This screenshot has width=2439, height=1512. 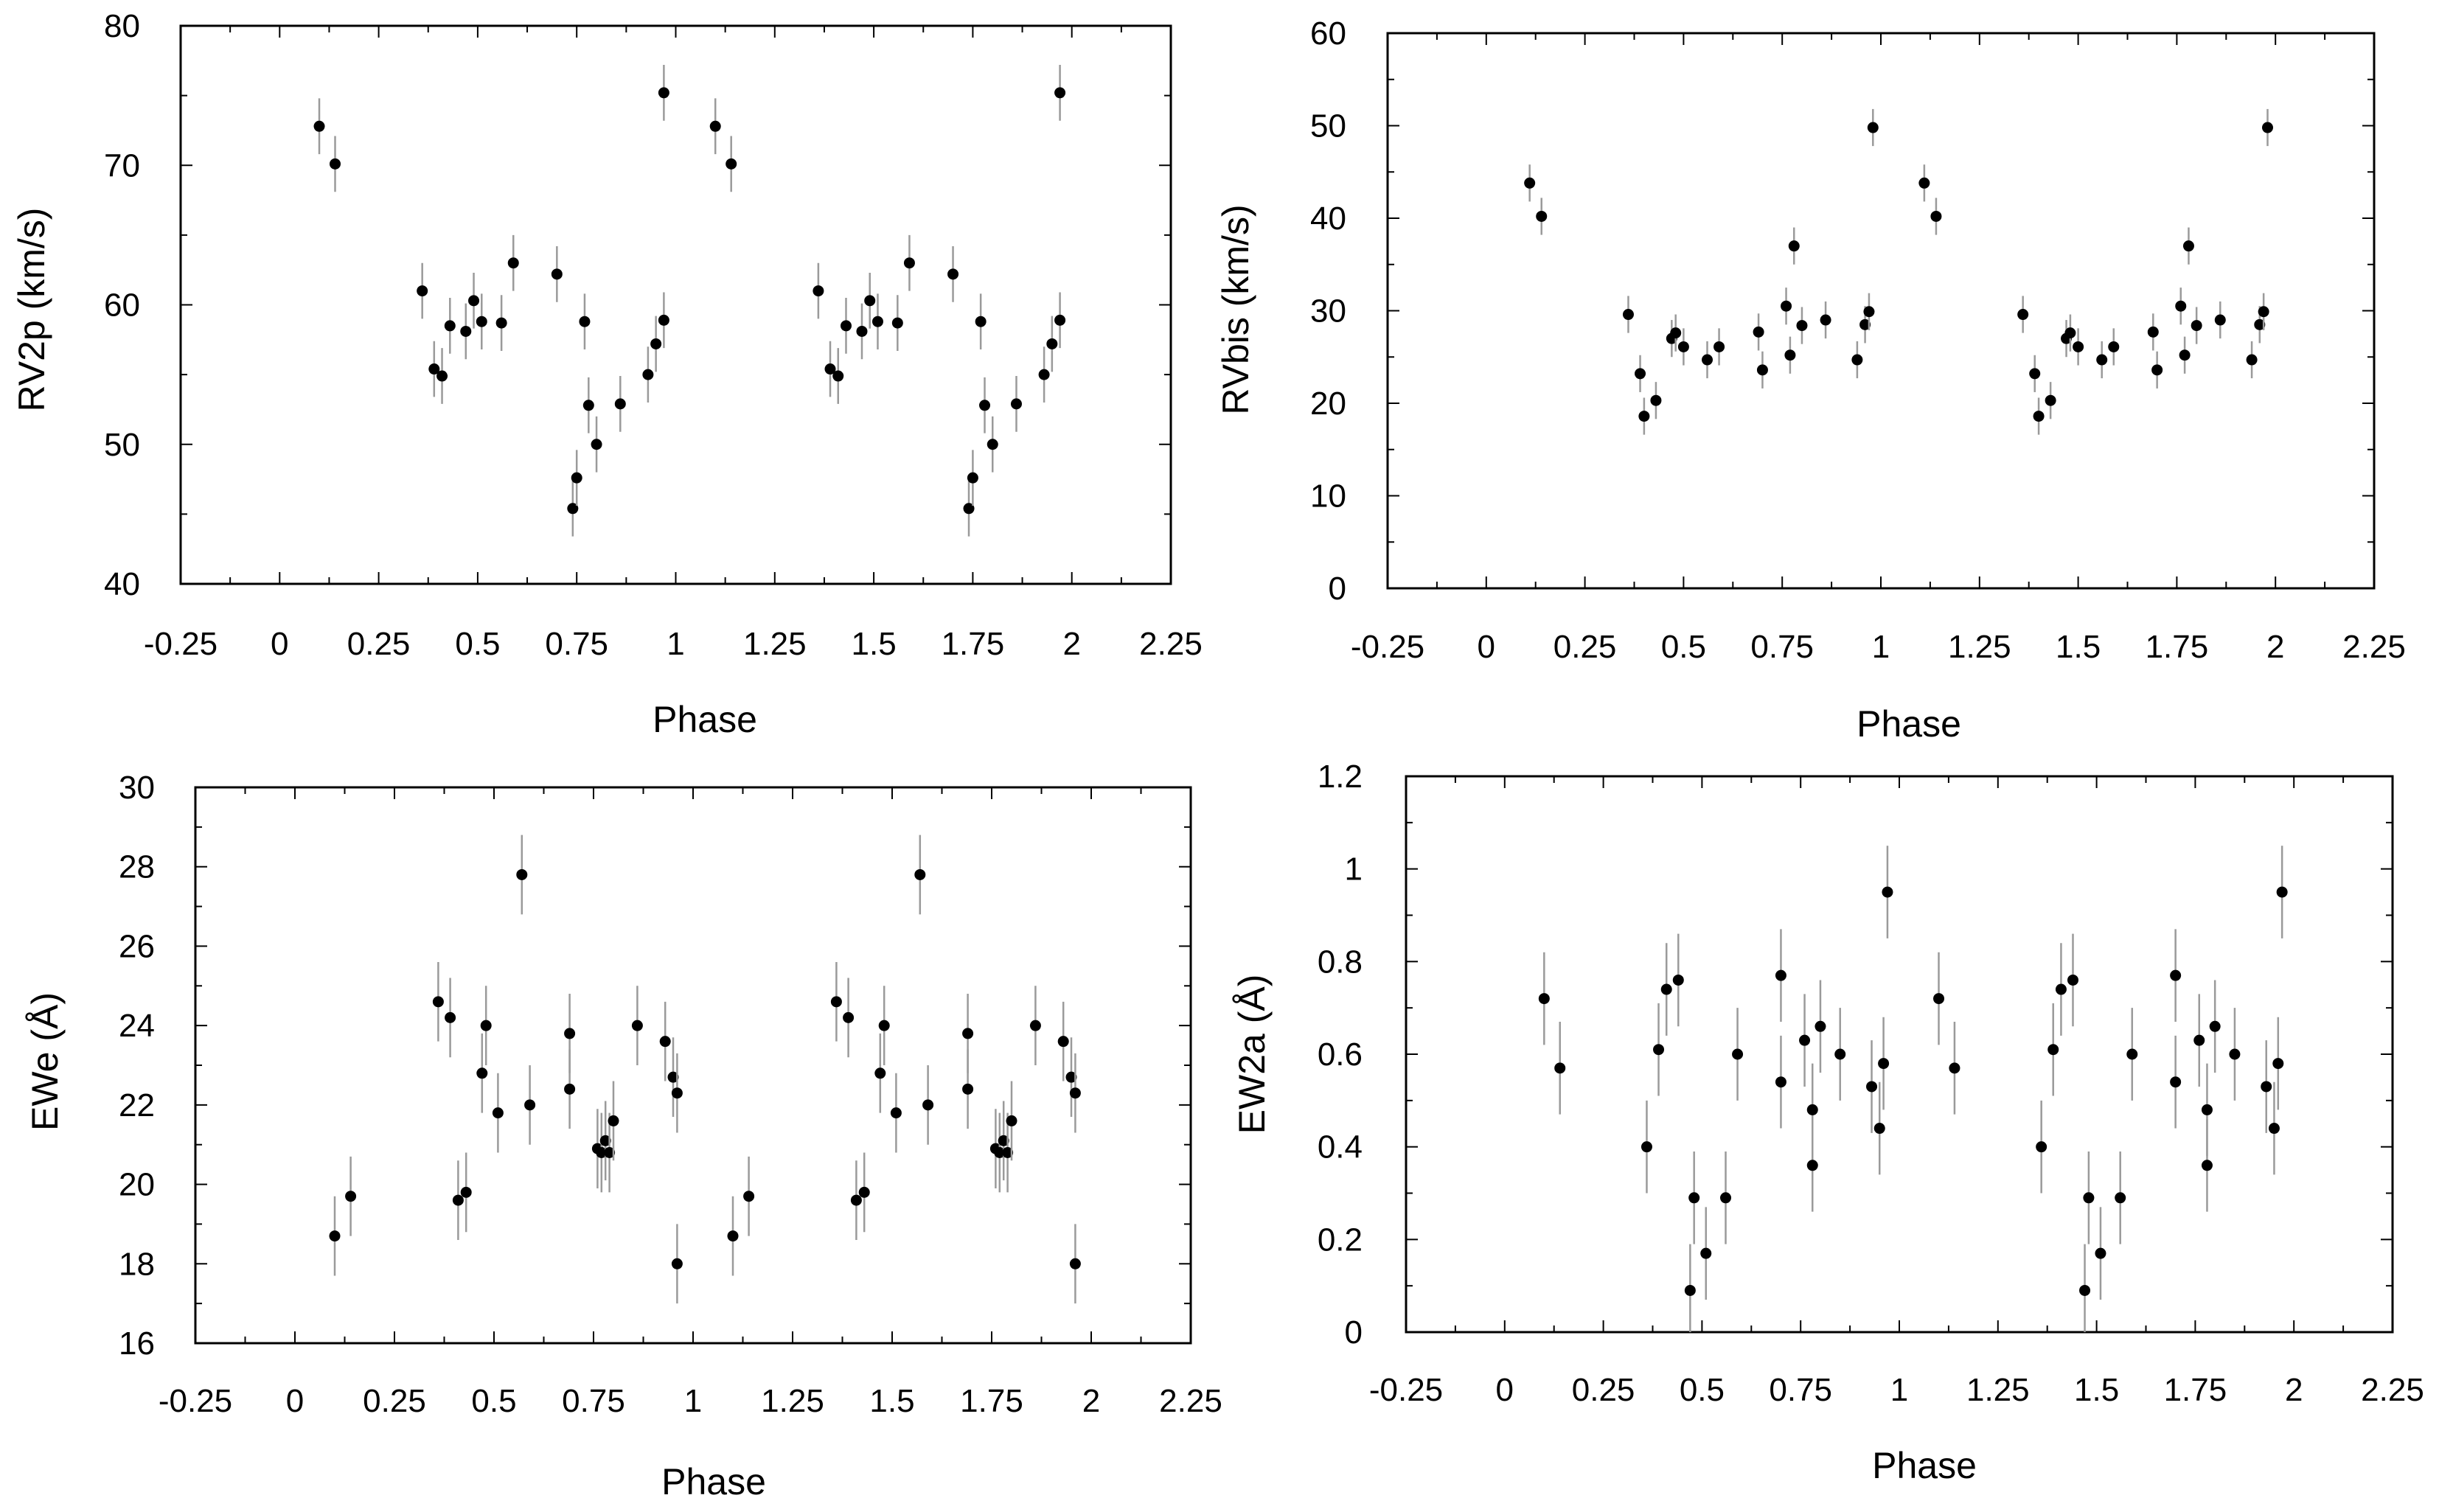 I want to click on ew2a-ytick-label: 1.2, so click(x=1340, y=777).